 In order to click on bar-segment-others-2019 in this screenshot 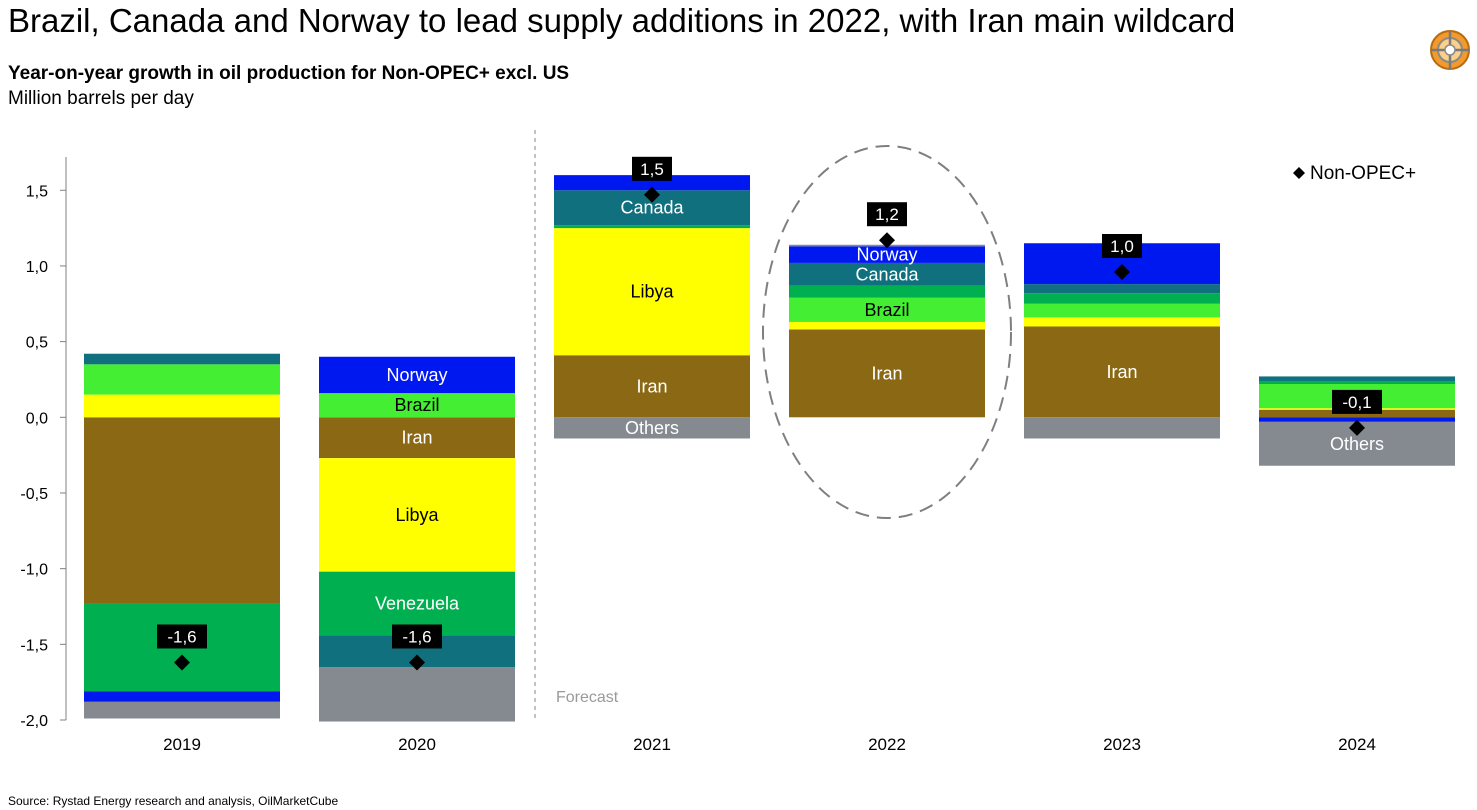, I will do `click(182, 710)`.